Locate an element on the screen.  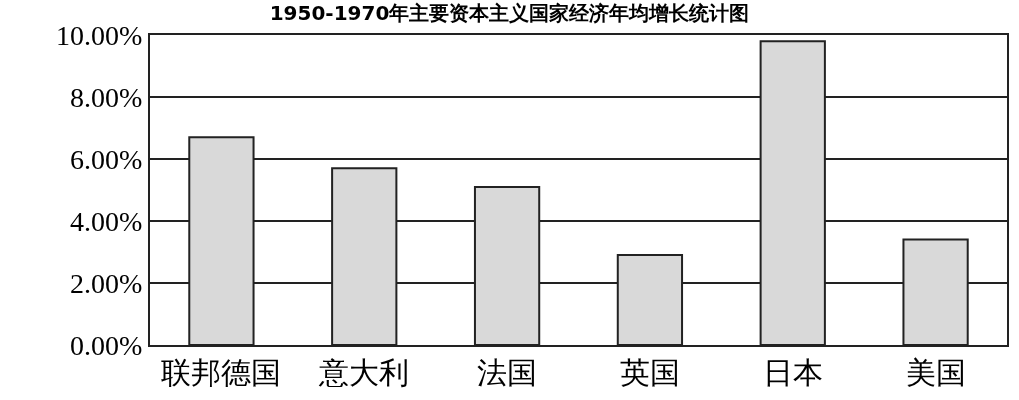
x-tick-label: 日本 is located at coordinates (792, 372).